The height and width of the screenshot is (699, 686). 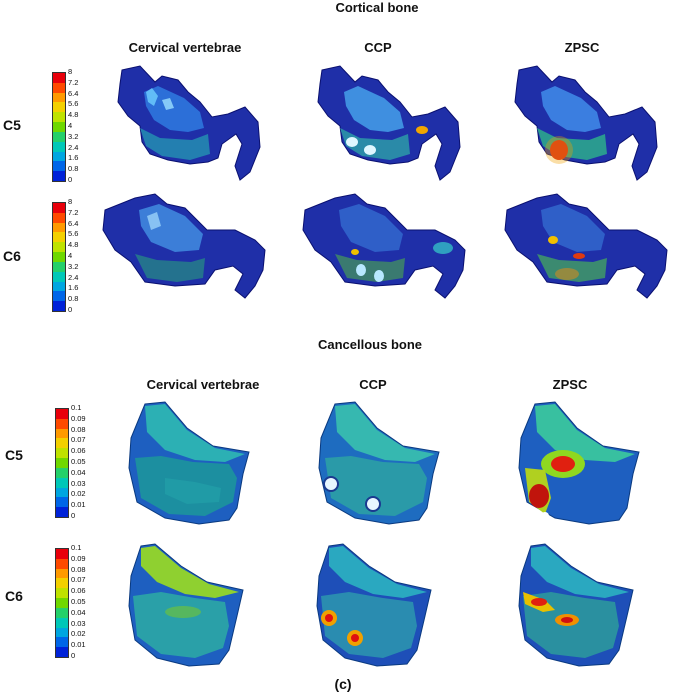 What do you see at coordinates (373, 384) in the screenshot?
I see `cancellous-col-ccp: CCP` at bounding box center [373, 384].